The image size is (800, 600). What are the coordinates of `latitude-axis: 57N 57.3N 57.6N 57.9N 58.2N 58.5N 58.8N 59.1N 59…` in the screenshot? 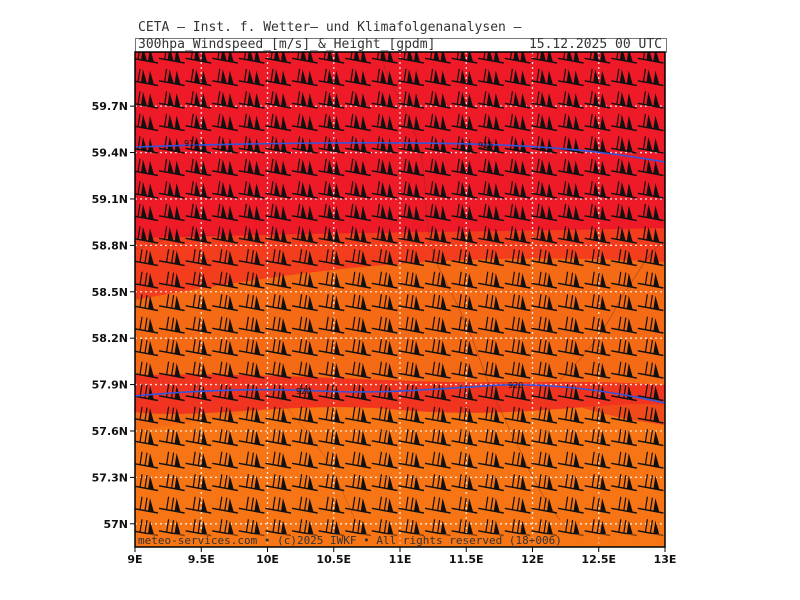 It's located at (113, 315).